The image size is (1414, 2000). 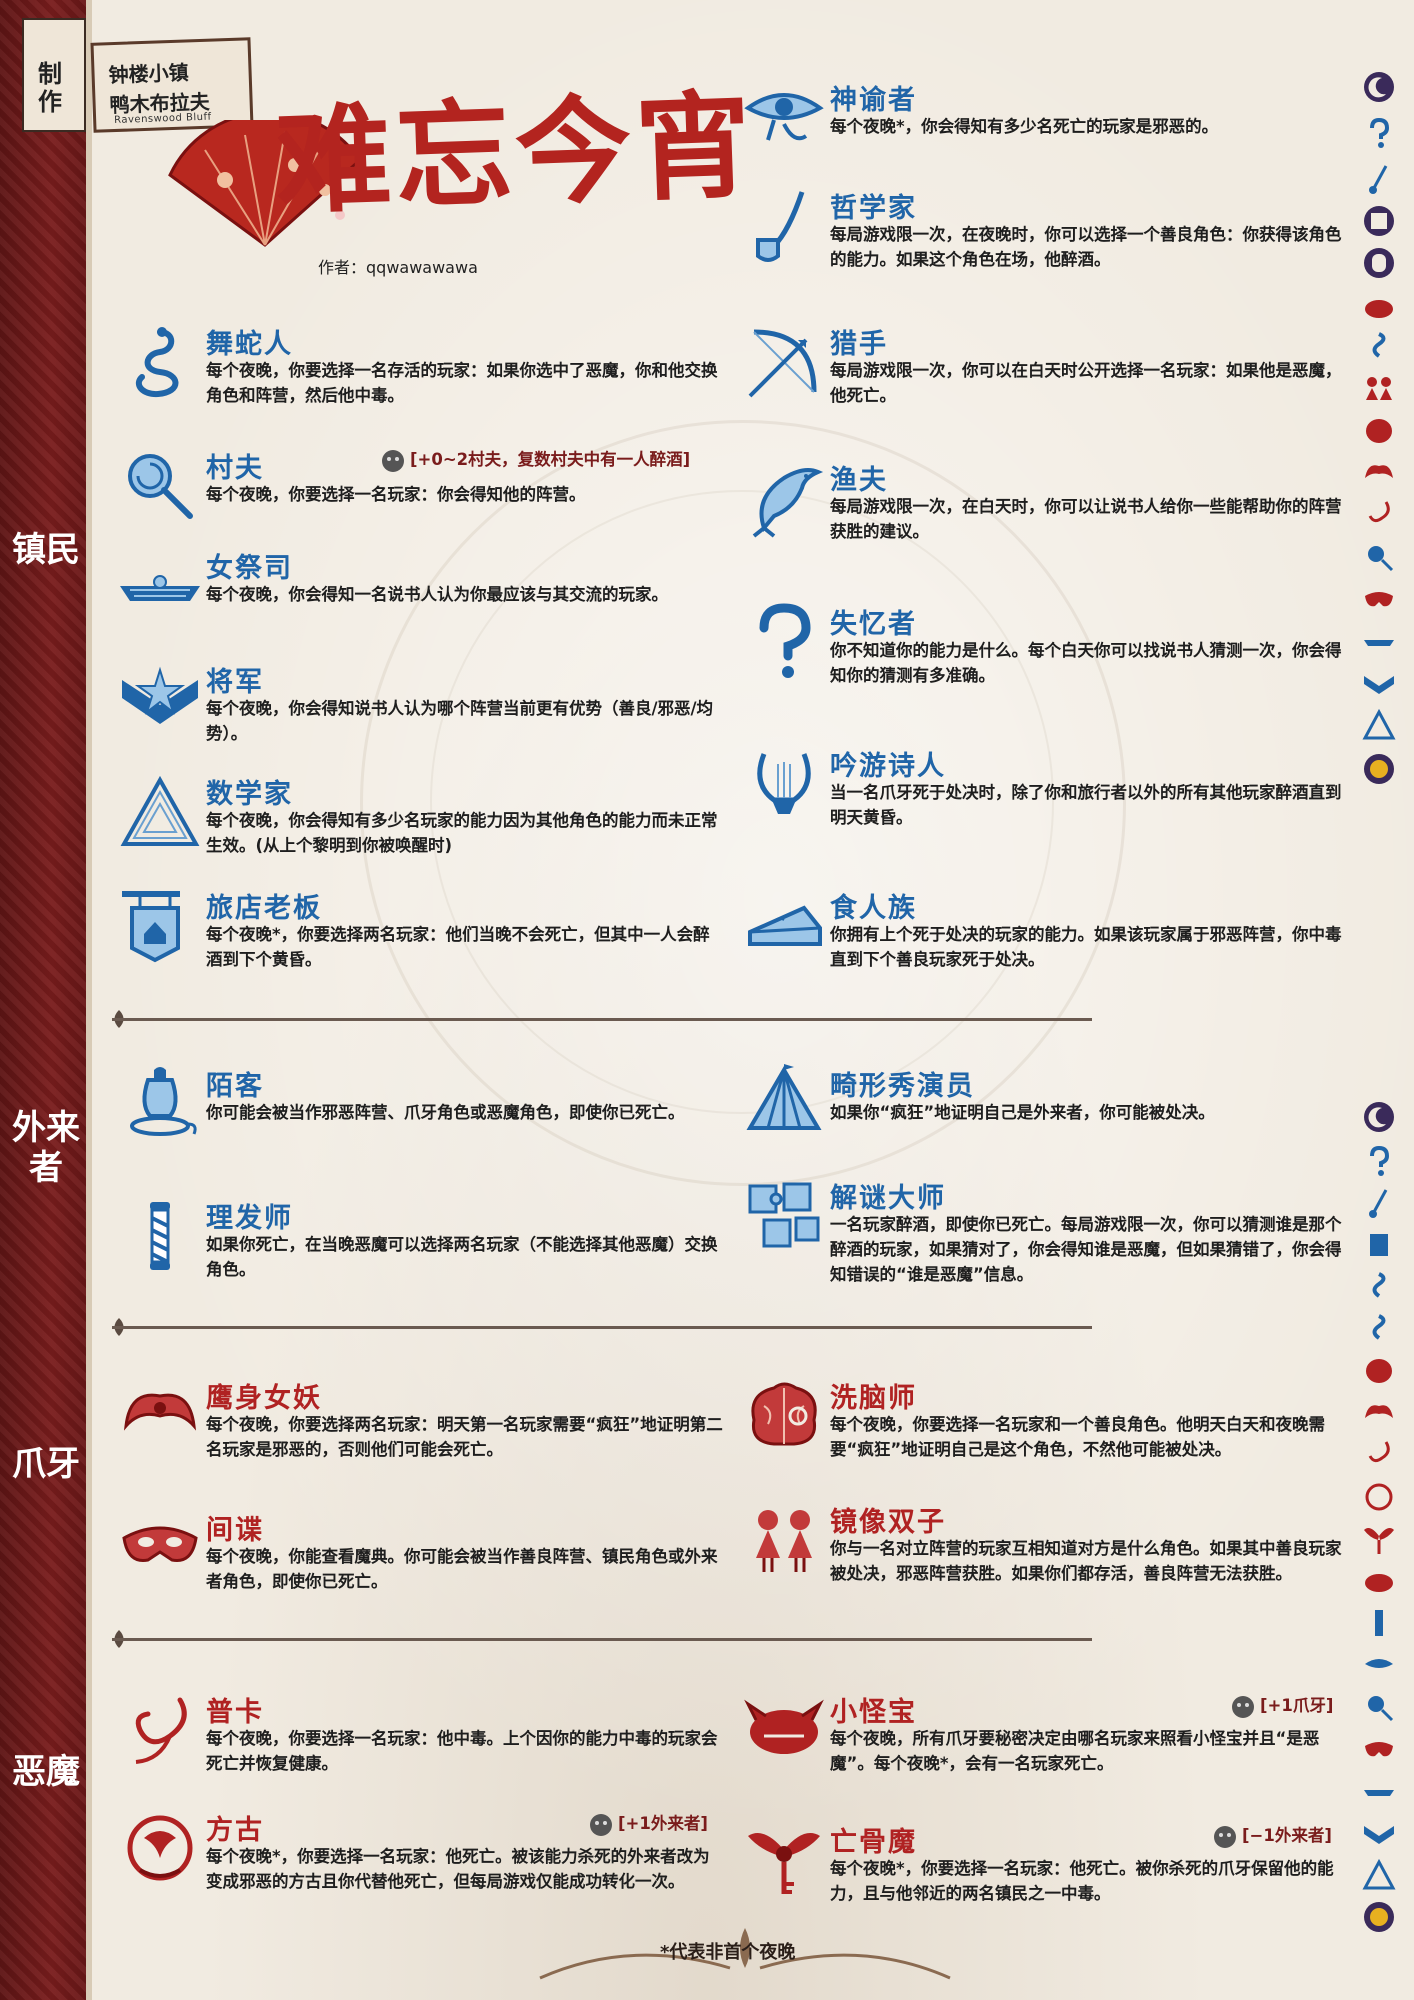 I want to click on pie-icon, so click(x=785, y=925).